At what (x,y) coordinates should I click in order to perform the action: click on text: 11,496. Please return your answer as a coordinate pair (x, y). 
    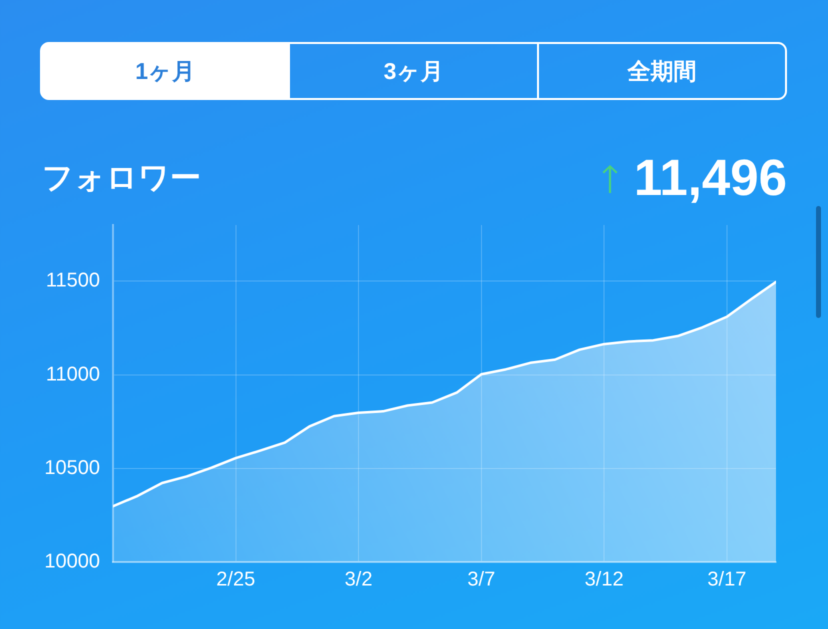
    Looking at the image, I should click on (710, 178).